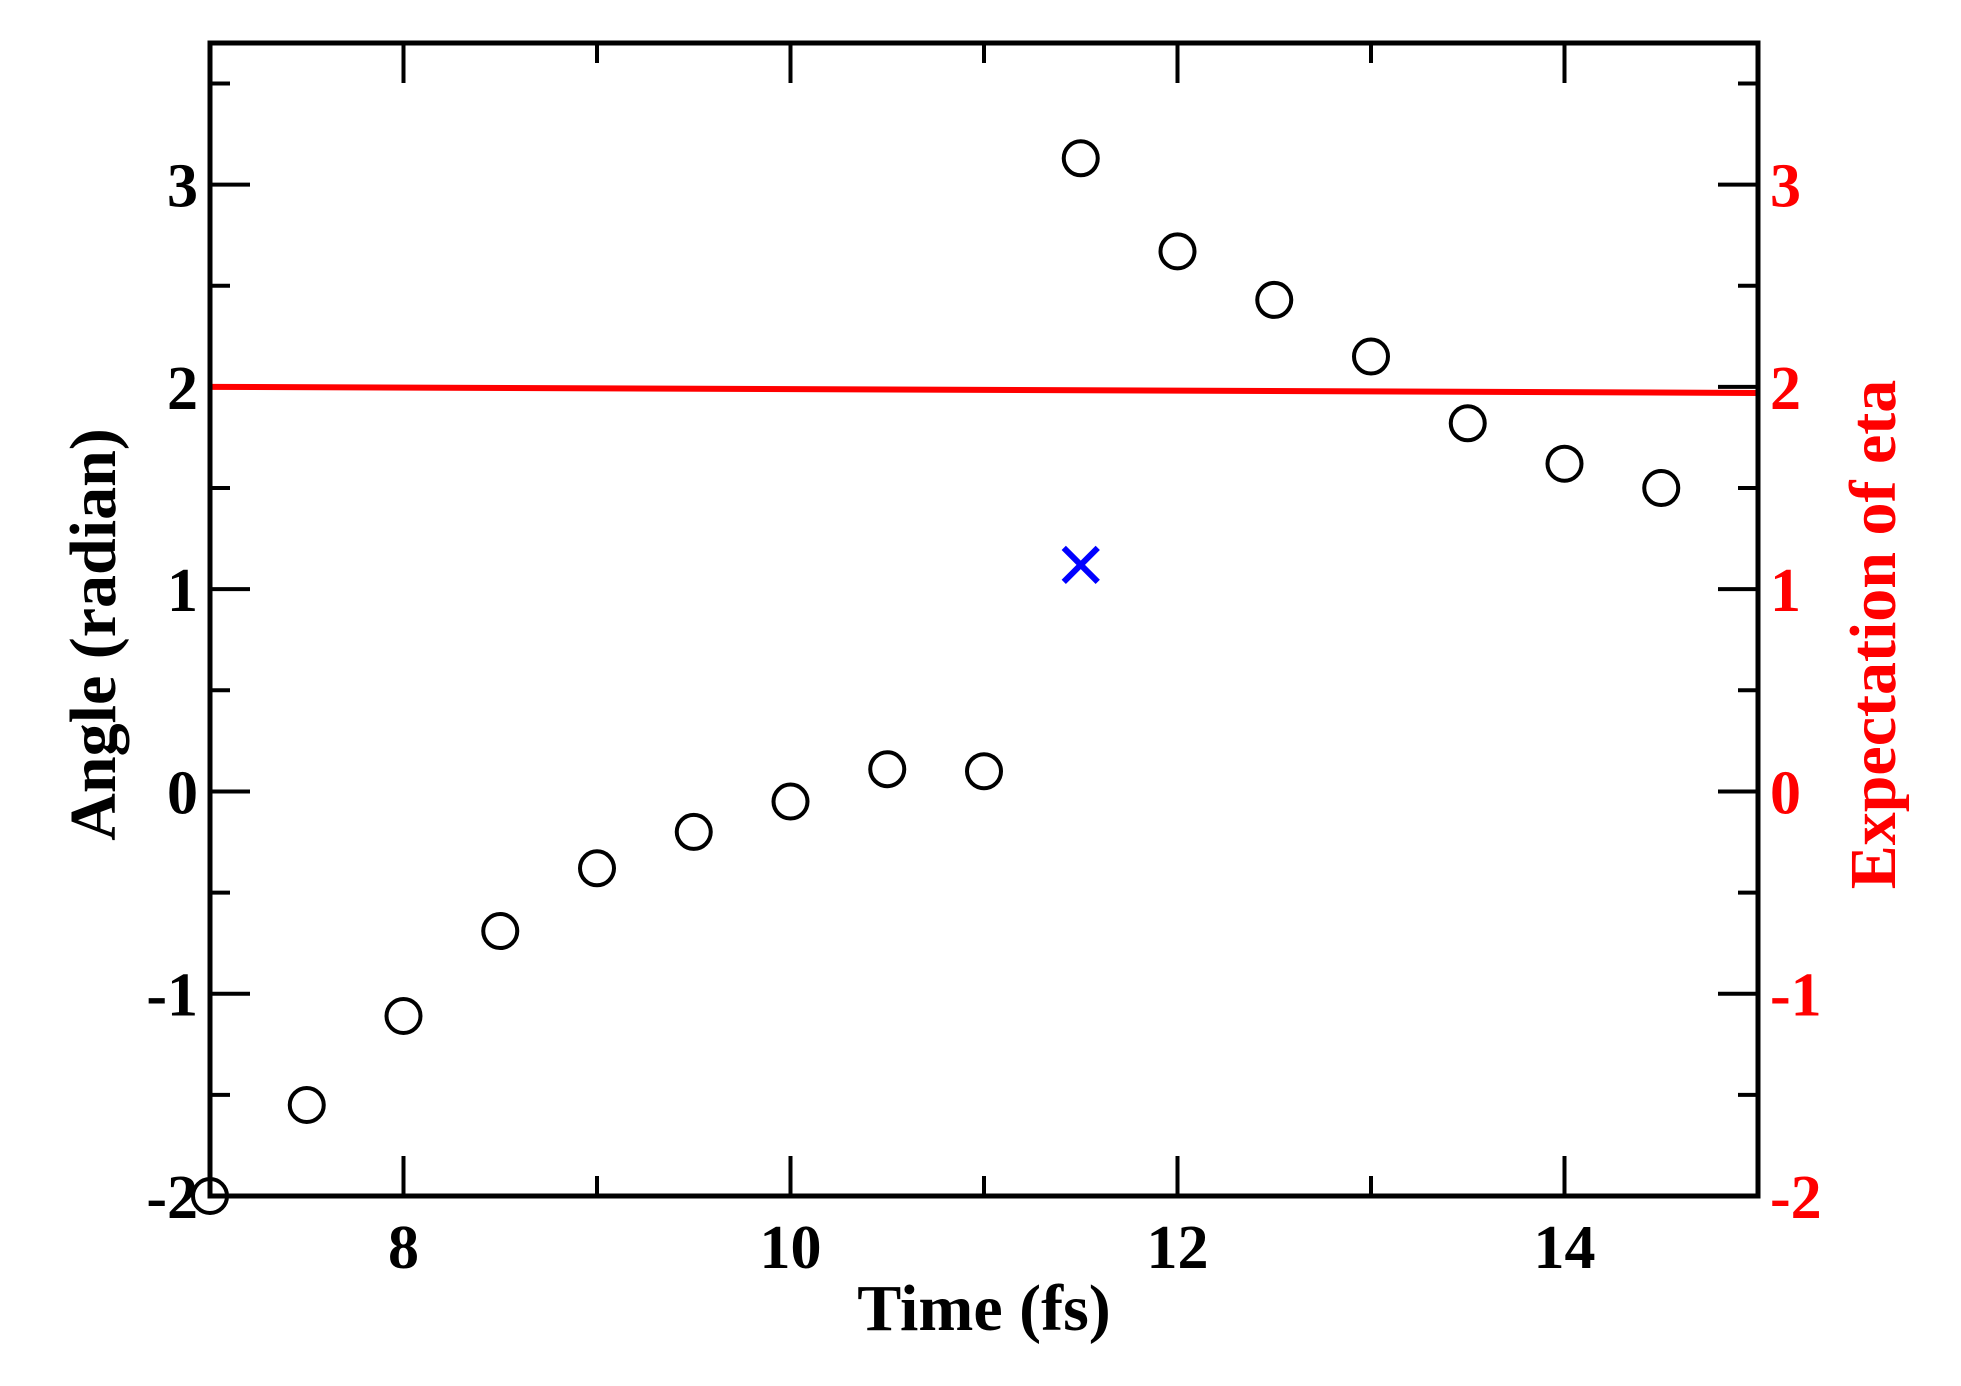 The image size is (1961, 1386). Describe the element at coordinates (1178, 1248) in the screenshot. I see `x-tick-label: 12` at that location.